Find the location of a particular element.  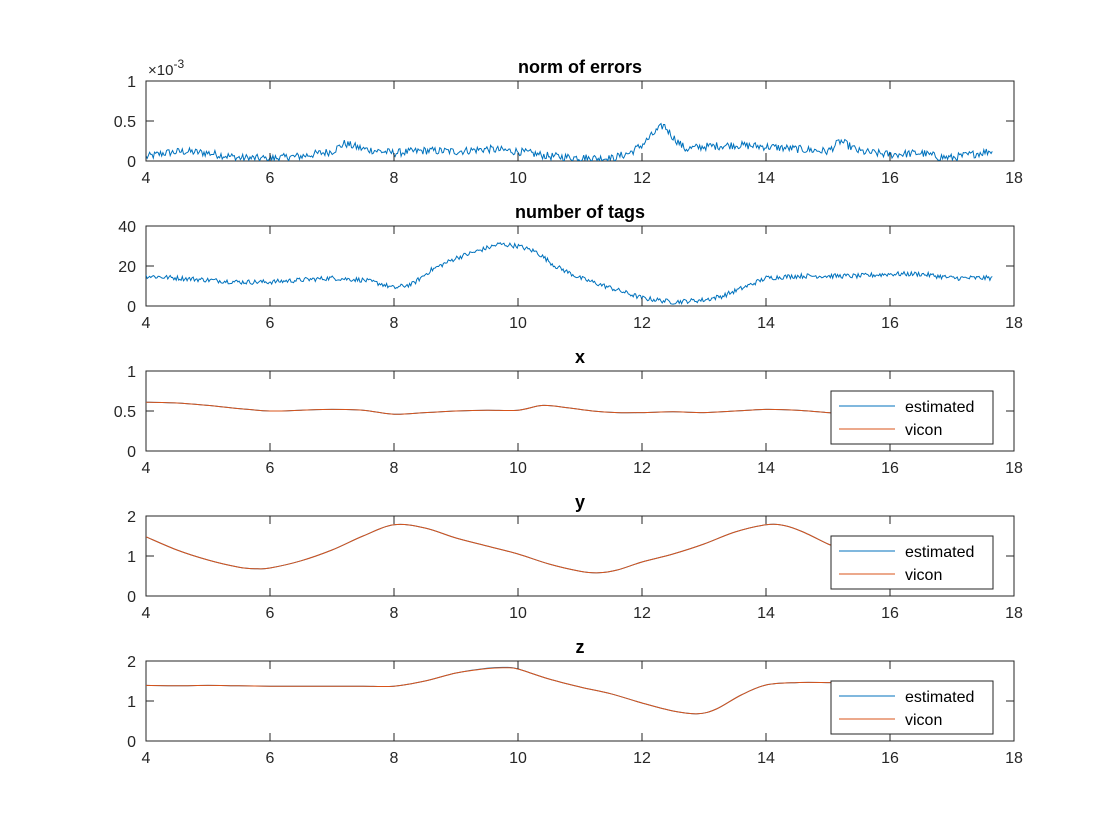

y-tick-label: 20 is located at coordinates (127, 267).